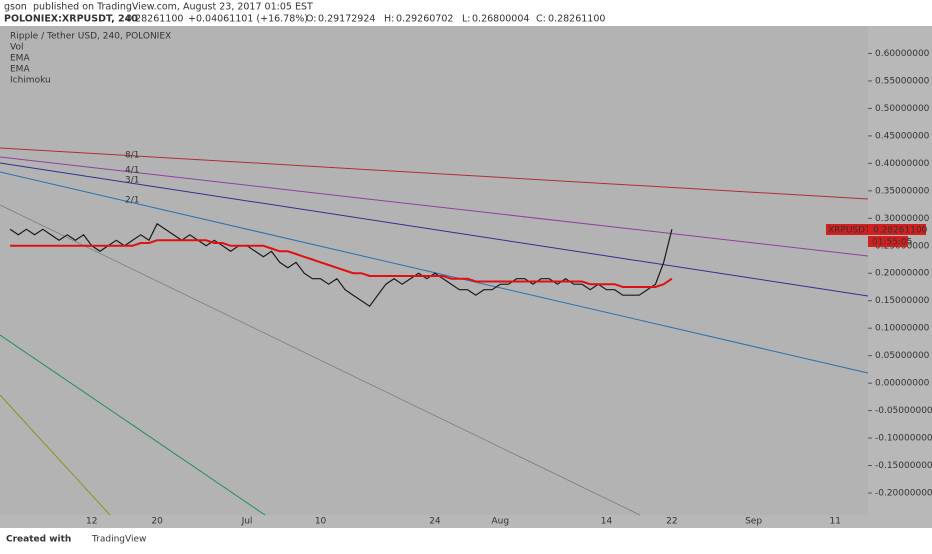  Describe the element at coordinates (132, 181) in the screenshot. I see `fan-label: 3/1` at that location.